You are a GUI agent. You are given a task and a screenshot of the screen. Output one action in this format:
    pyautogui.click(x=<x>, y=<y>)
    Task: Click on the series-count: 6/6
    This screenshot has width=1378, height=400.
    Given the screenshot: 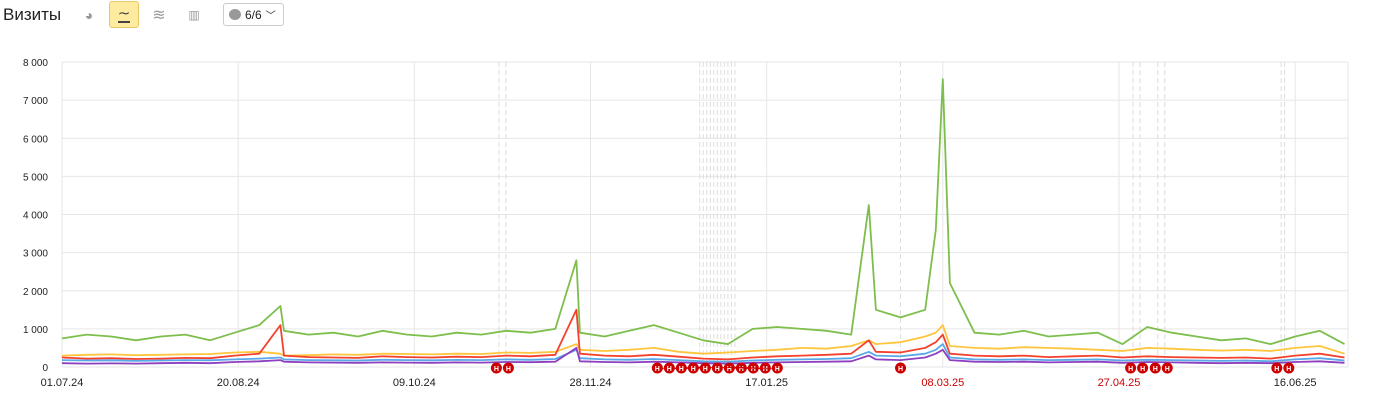 What is the action you would take?
    pyautogui.click(x=253, y=14)
    